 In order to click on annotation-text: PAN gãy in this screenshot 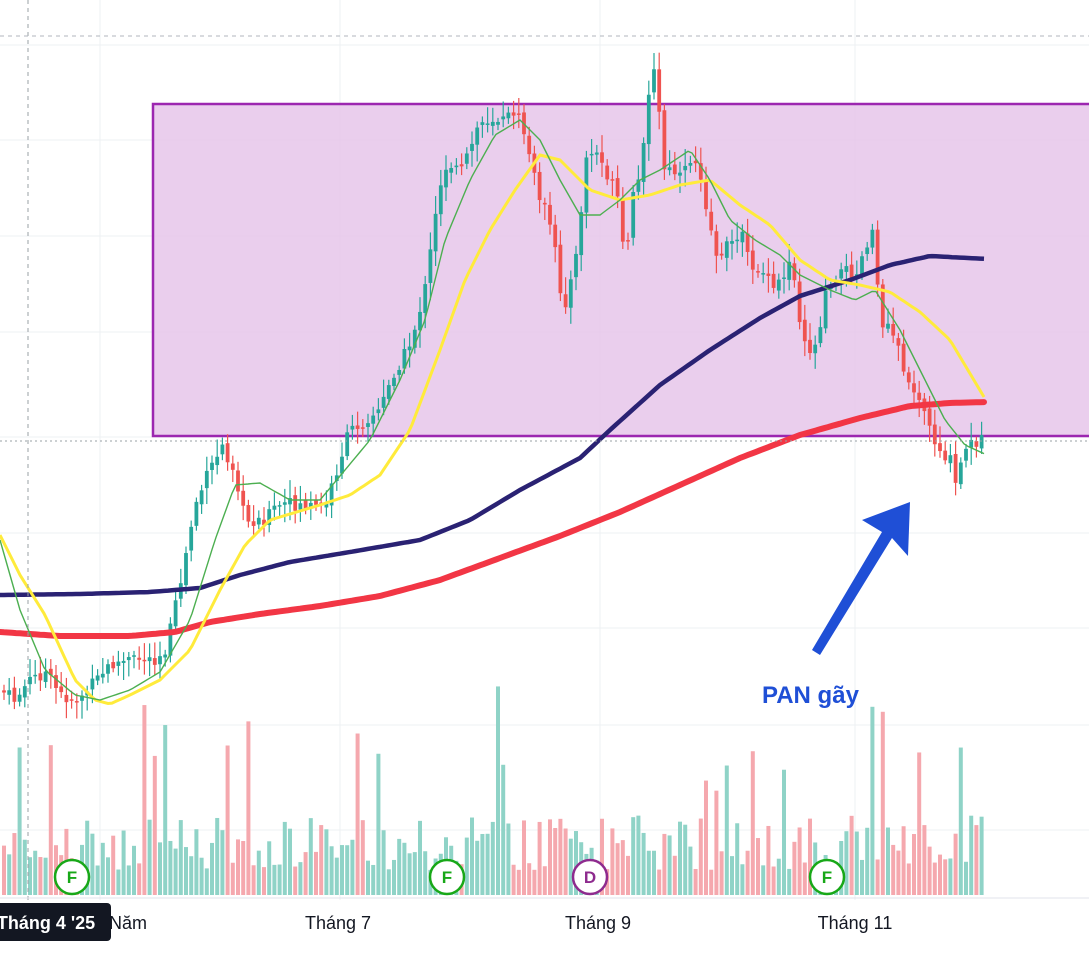, I will do `click(811, 695)`.